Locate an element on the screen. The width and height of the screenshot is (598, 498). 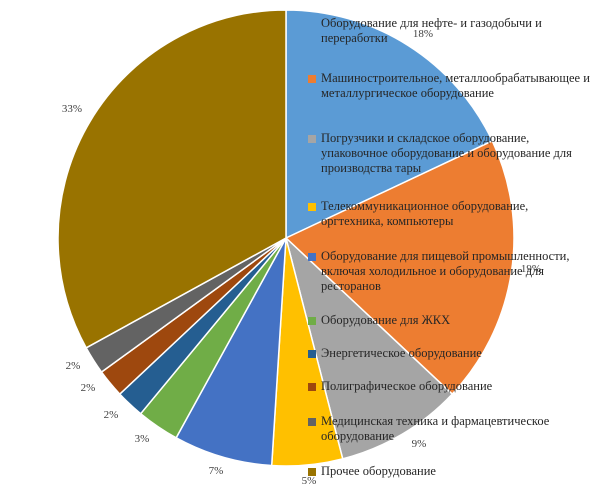
pie-value-label-9: 33% is located at coordinates (72, 109).